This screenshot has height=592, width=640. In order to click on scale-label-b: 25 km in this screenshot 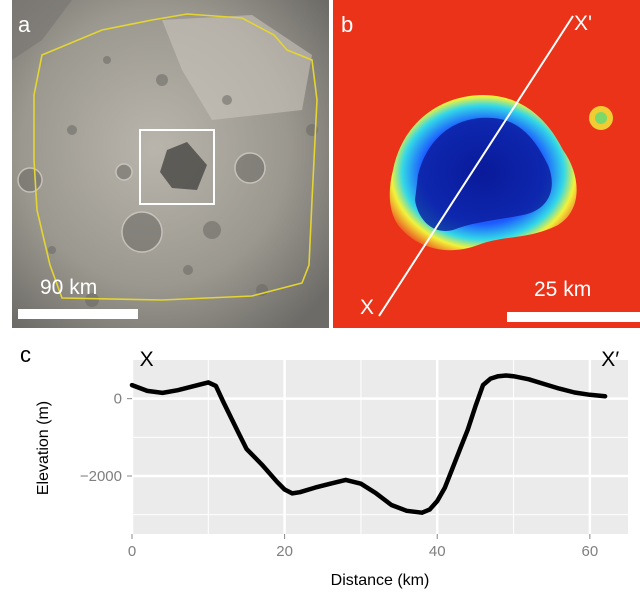, I will do `click(563, 289)`.